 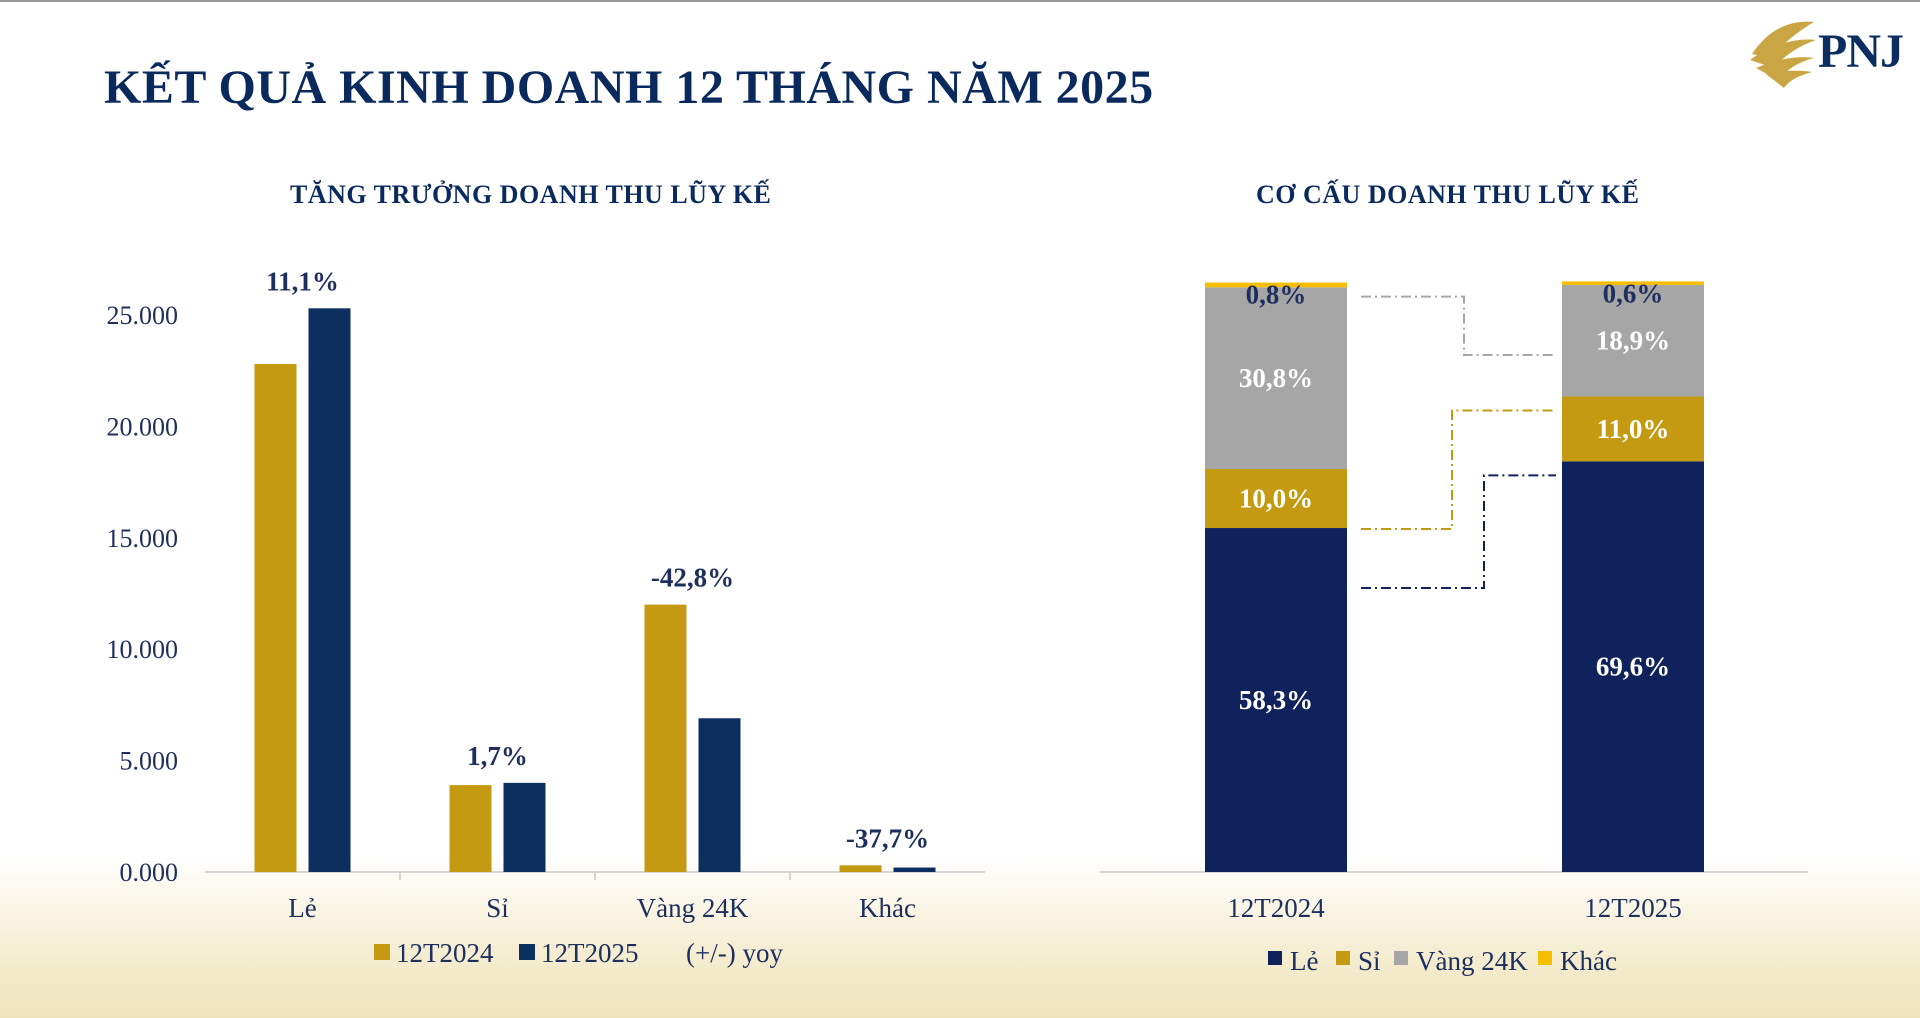 I want to click on legend-label-yoy: (+/-) yoy, so click(x=734, y=953).